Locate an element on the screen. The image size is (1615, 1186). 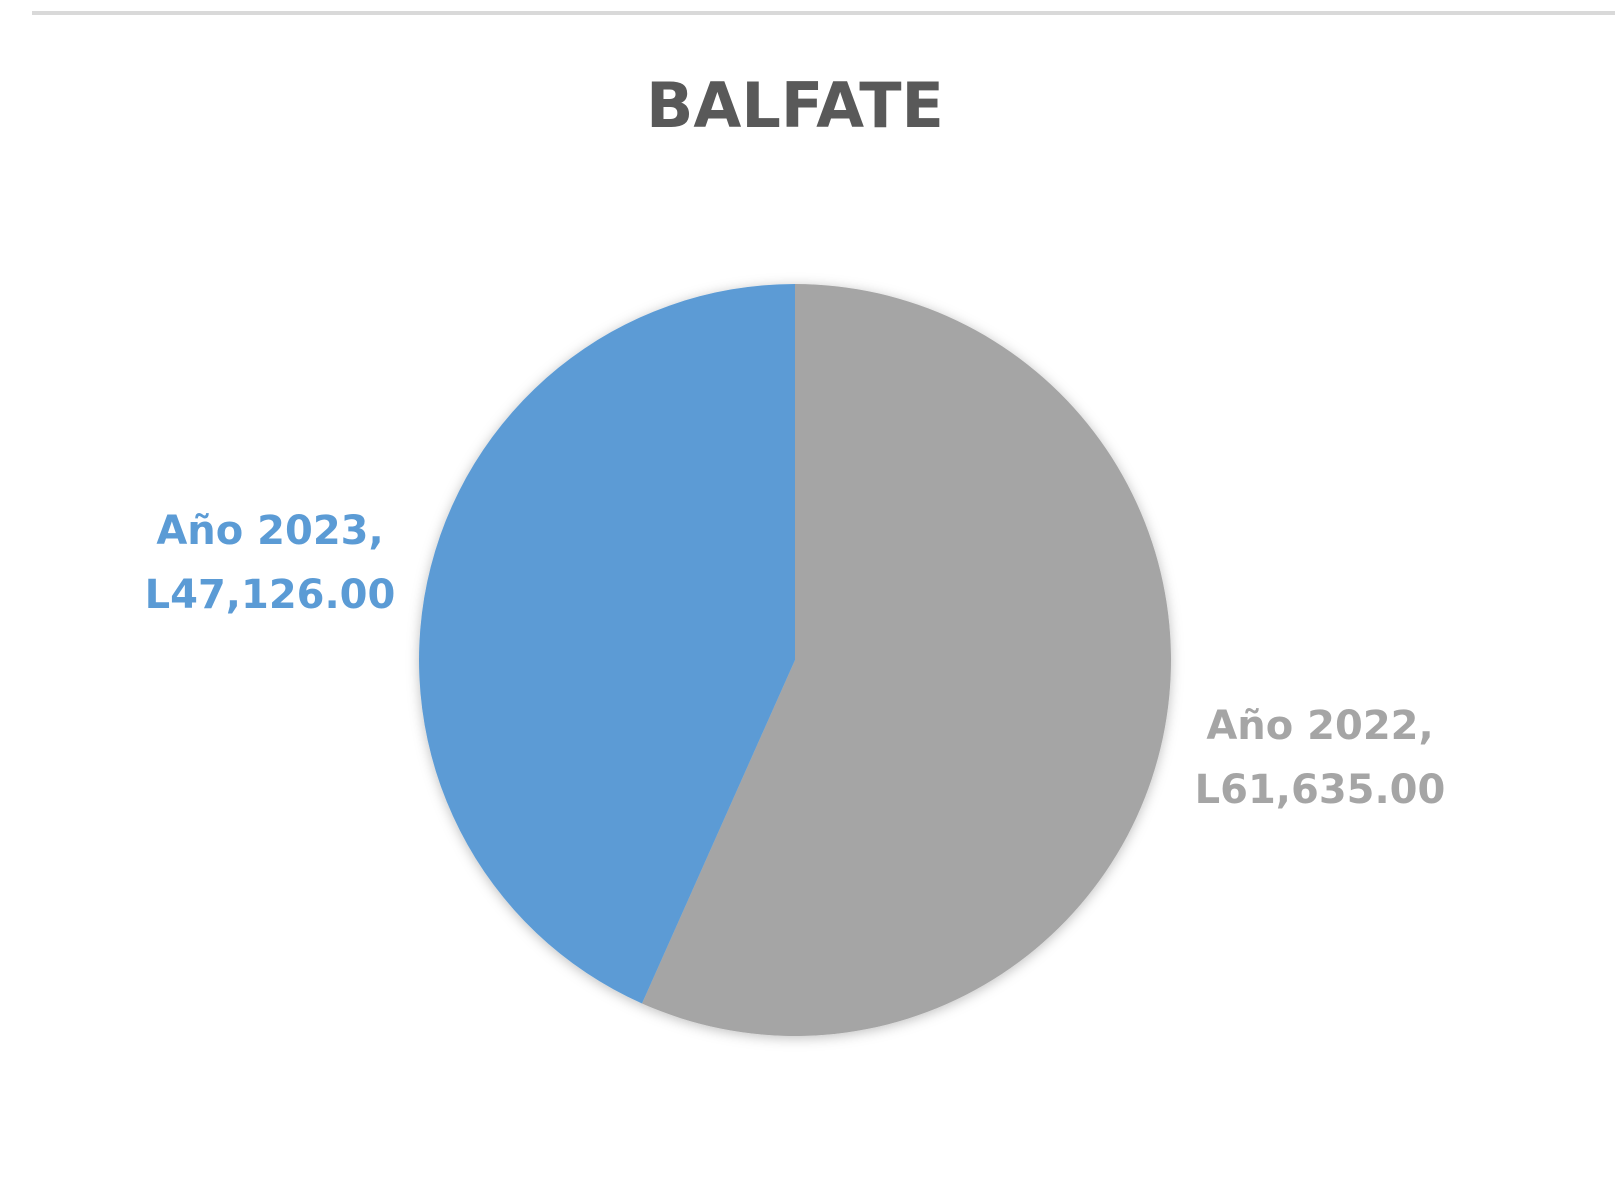
data-label-category: Año 2022, is located at coordinates (1319, 726).